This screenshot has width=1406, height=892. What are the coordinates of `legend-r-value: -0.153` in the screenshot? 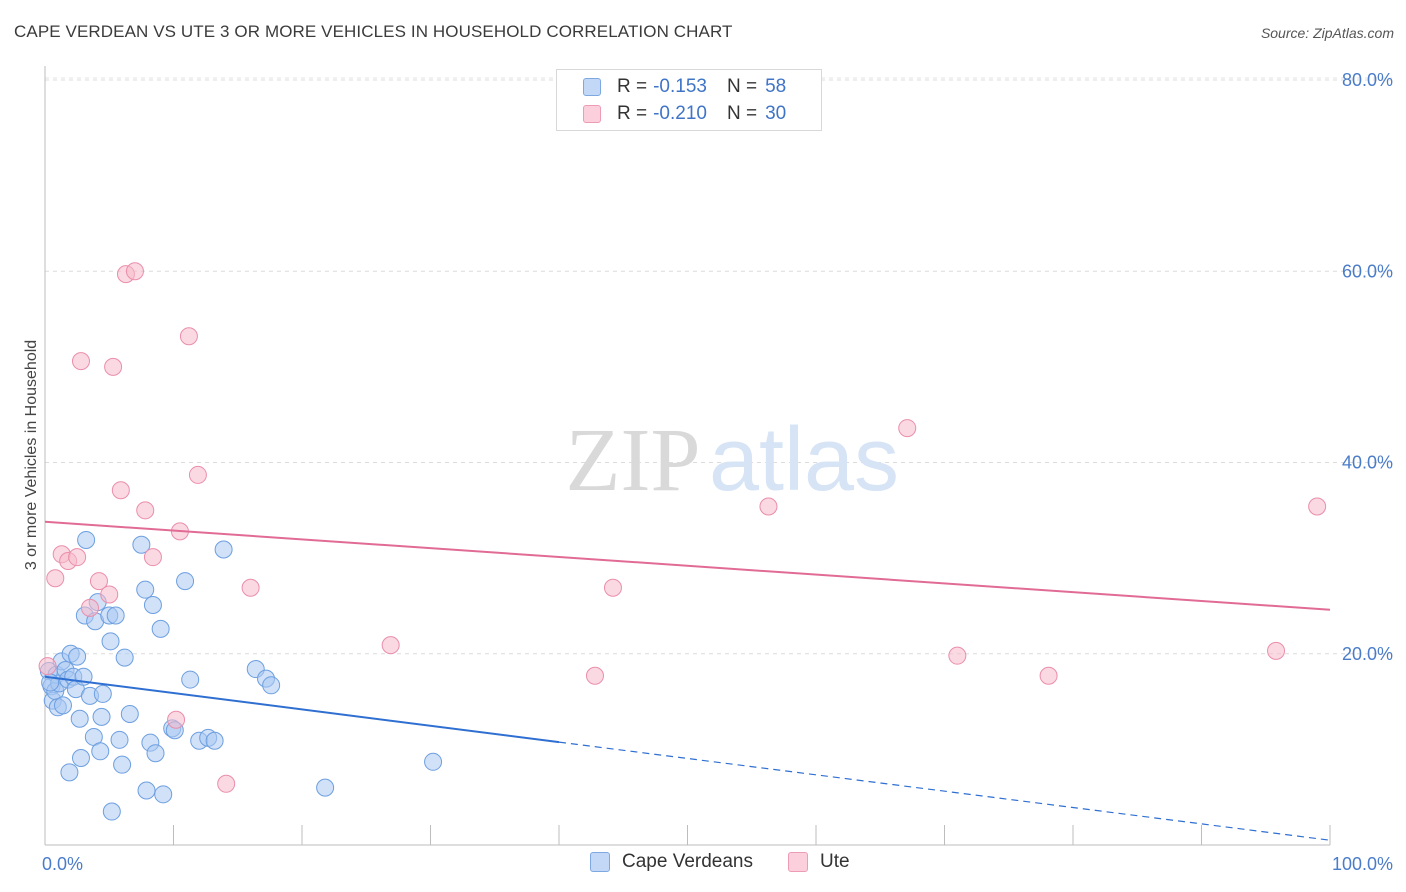 It's located at (680, 86).